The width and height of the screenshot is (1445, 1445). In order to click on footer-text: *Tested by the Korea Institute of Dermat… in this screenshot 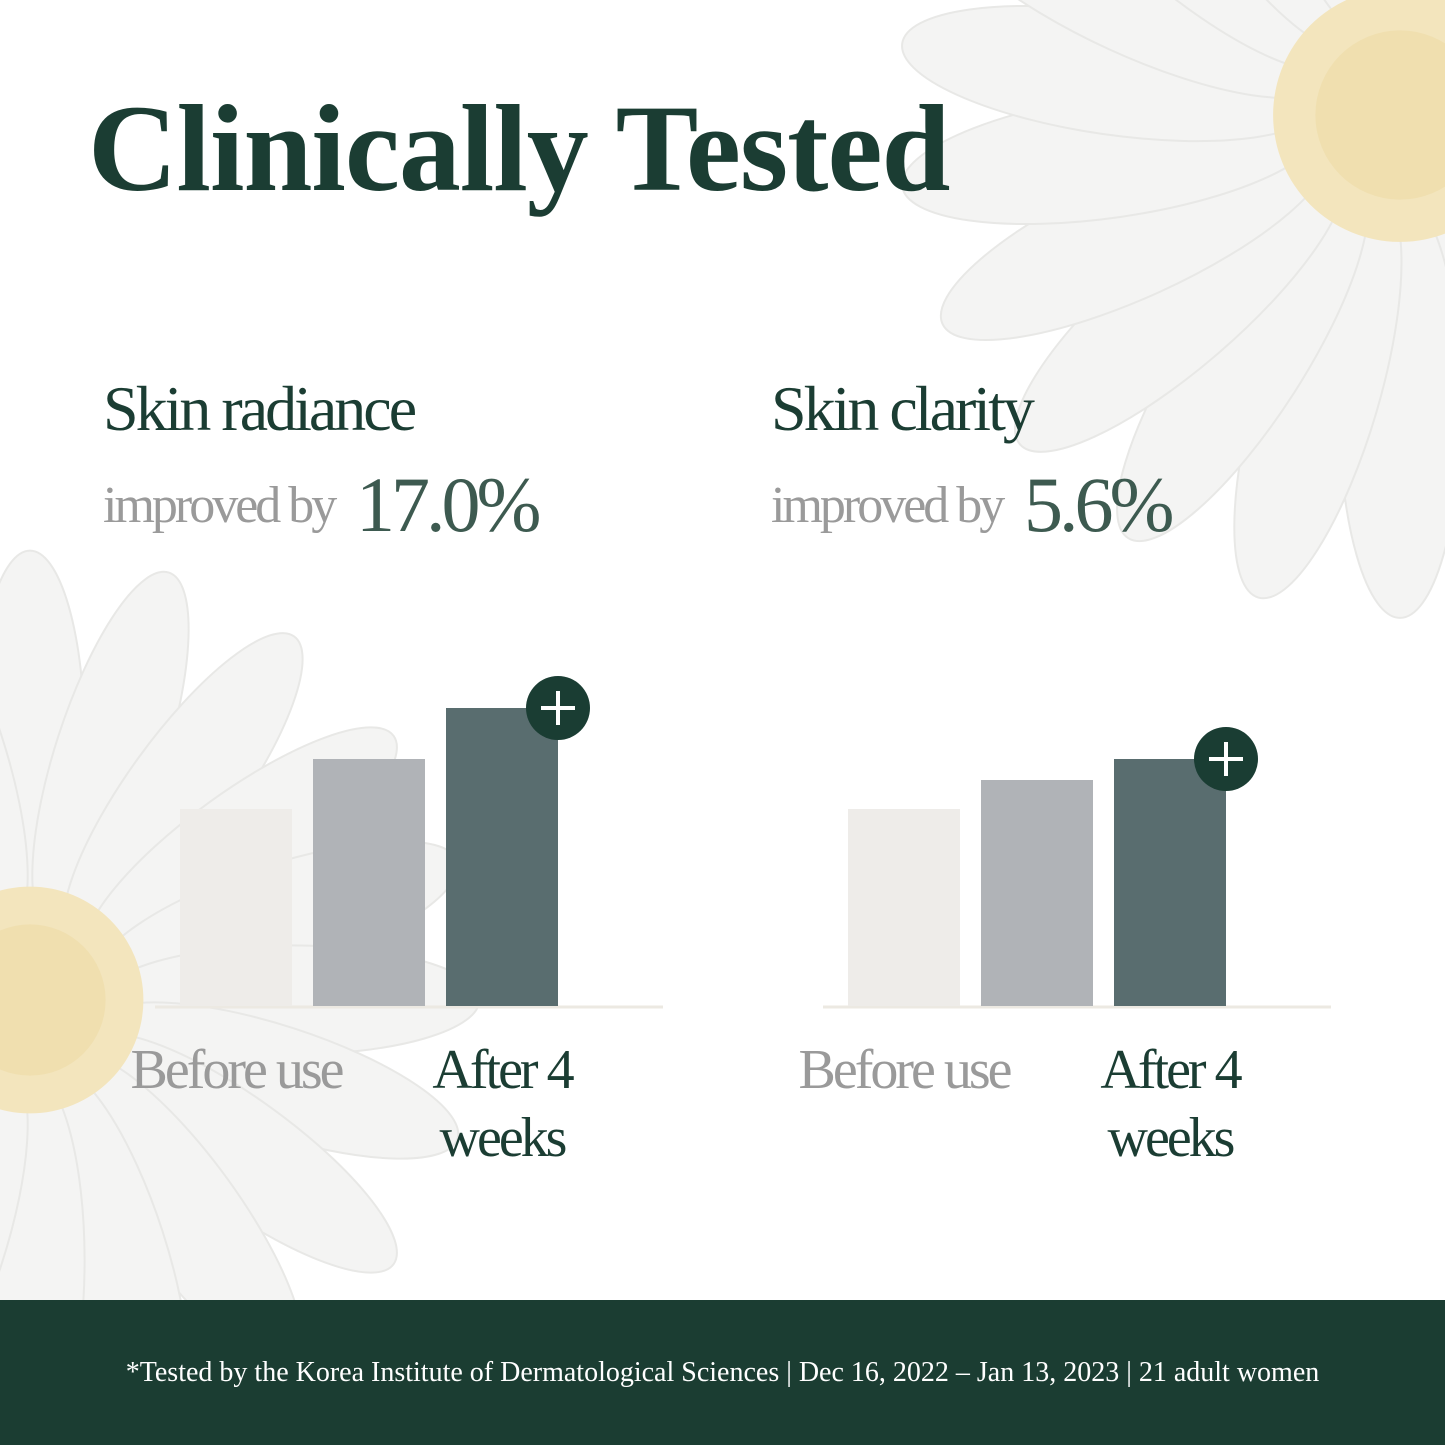, I will do `click(722, 1372)`.